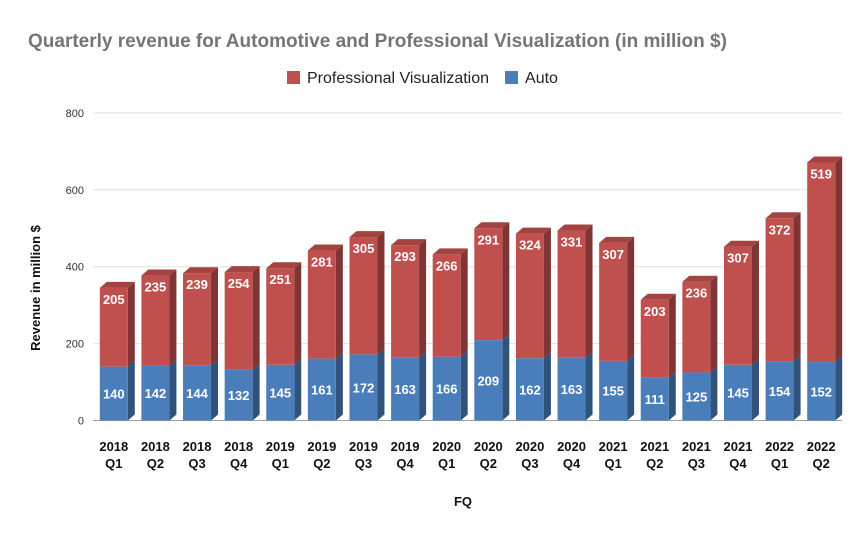 This screenshot has width=866, height=540. Describe the element at coordinates (322, 390) in the screenshot. I see `data-label: 161` at that location.